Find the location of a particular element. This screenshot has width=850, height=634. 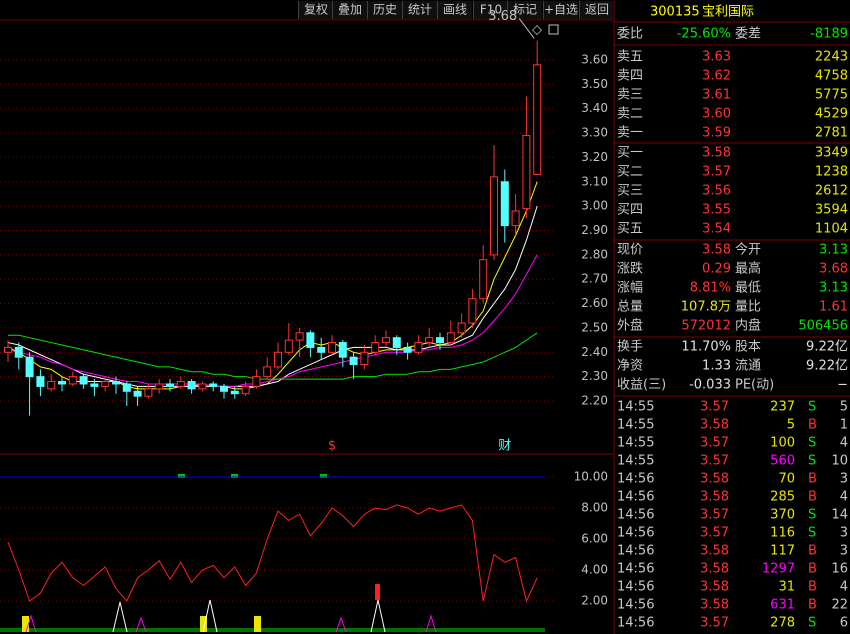

trade-time: 14:55 is located at coordinates (635, 407).